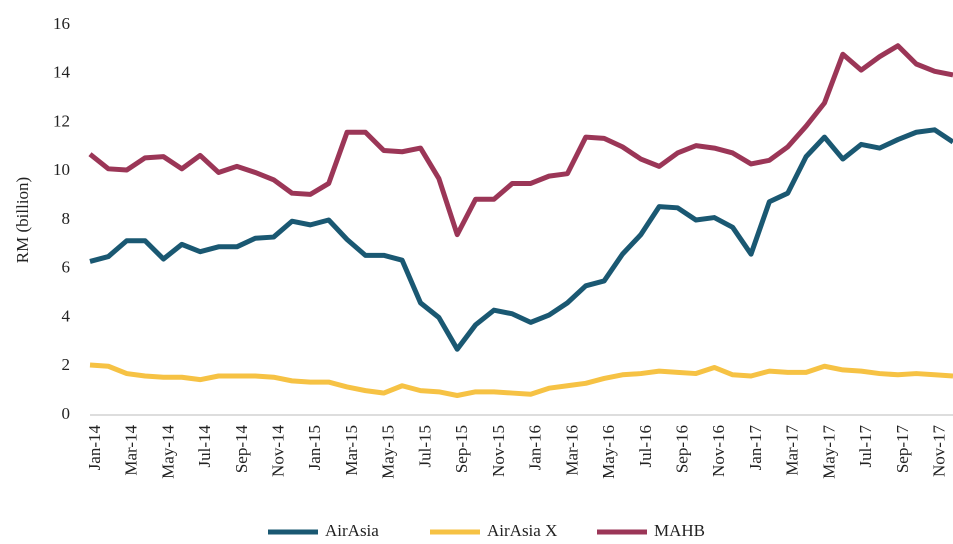 Image resolution: width=953 pixels, height=544 pixels. What do you see at coordinates (204, 446) in the screenshot?
I see `x-tick-label: Jul-14` at bounding box center [204, 446].